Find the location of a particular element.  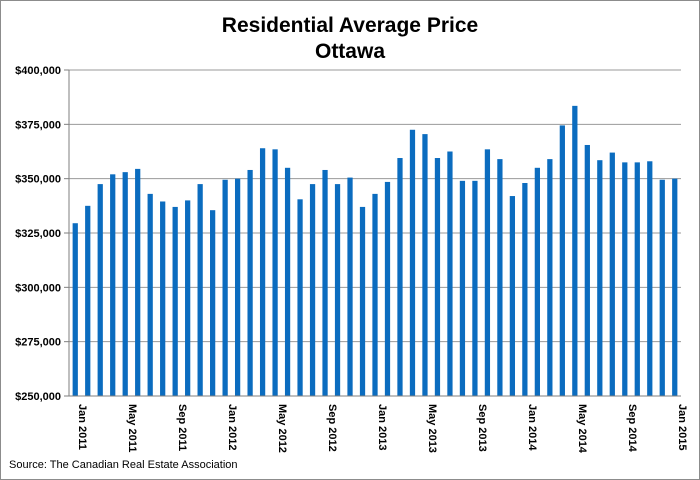

chart-title: Residential Average Price is located at coordinates (350, 25).